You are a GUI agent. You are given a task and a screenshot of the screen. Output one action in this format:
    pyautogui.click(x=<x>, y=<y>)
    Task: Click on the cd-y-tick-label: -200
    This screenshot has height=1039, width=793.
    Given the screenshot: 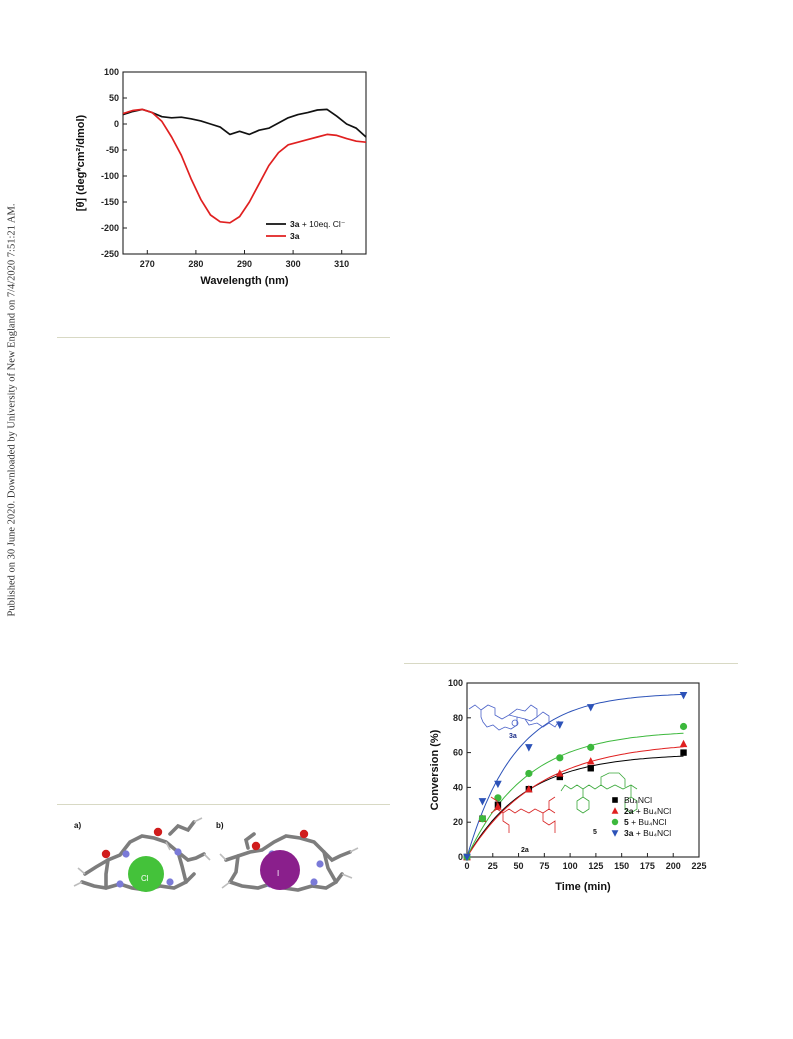 What is the action you would take?
    pyautogui.click(x=110, y=228)
    